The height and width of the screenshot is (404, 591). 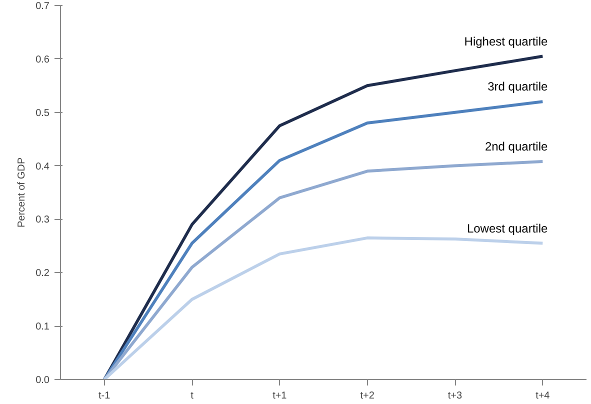 I want to click on y-tick-label: 0.7, so click(x=43, y=6).